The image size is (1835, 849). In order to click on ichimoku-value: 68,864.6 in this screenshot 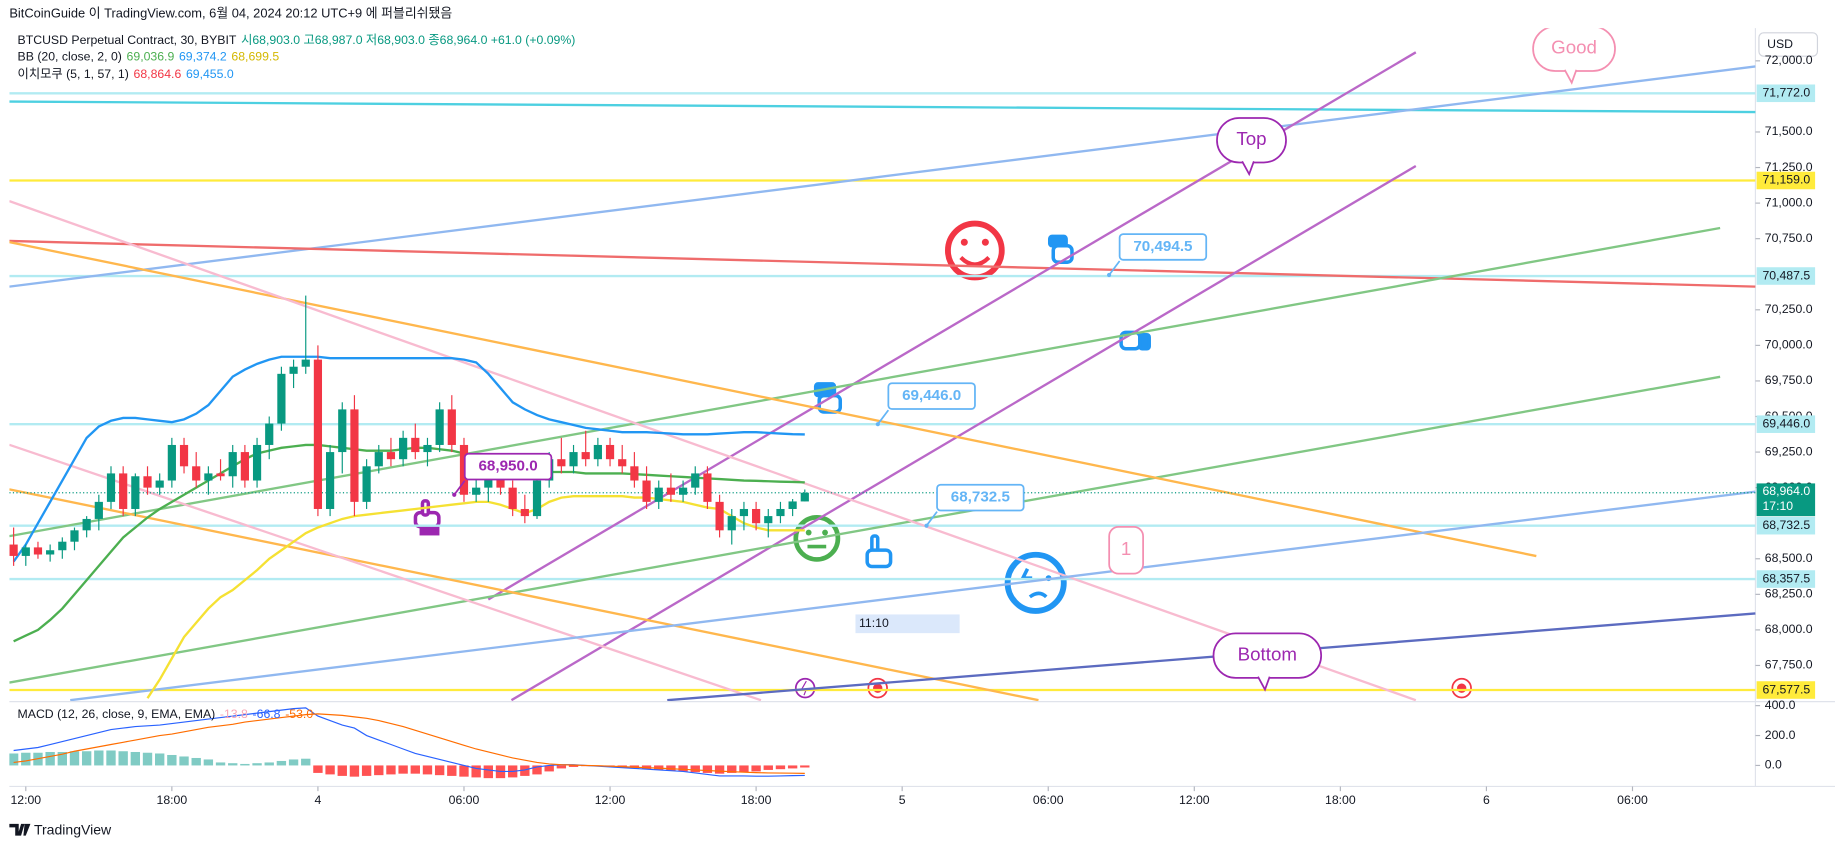, I will do `click(158, 74)`.